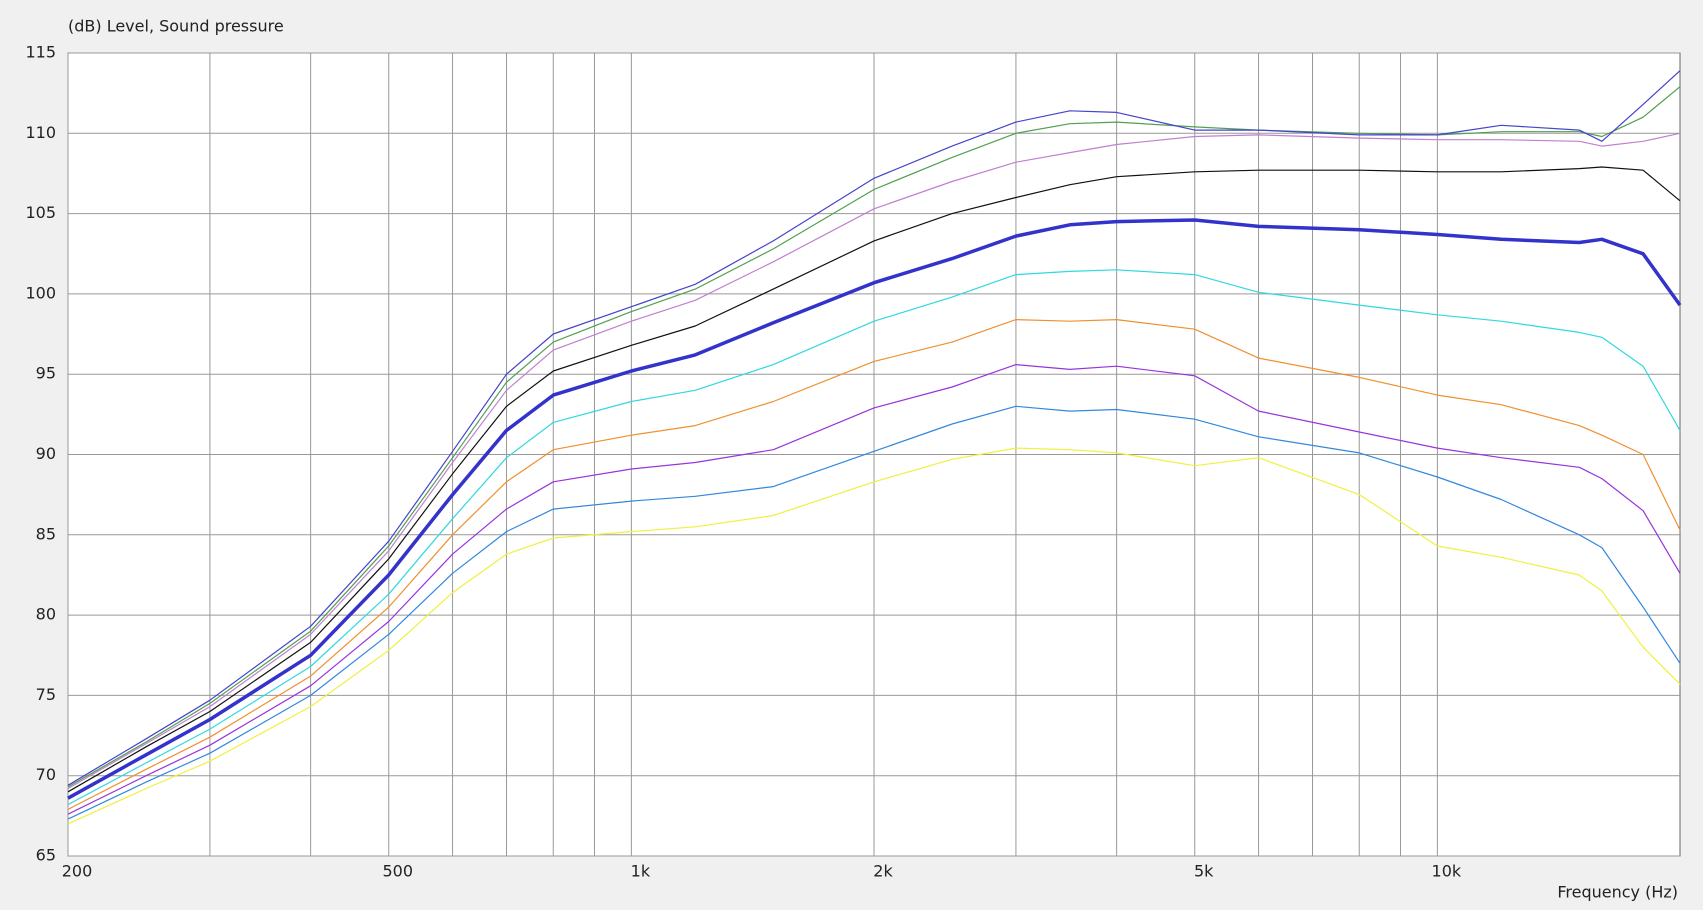 The image size is (1703, 910). I want to click on y-tick-label: 90, so click(46, 453).